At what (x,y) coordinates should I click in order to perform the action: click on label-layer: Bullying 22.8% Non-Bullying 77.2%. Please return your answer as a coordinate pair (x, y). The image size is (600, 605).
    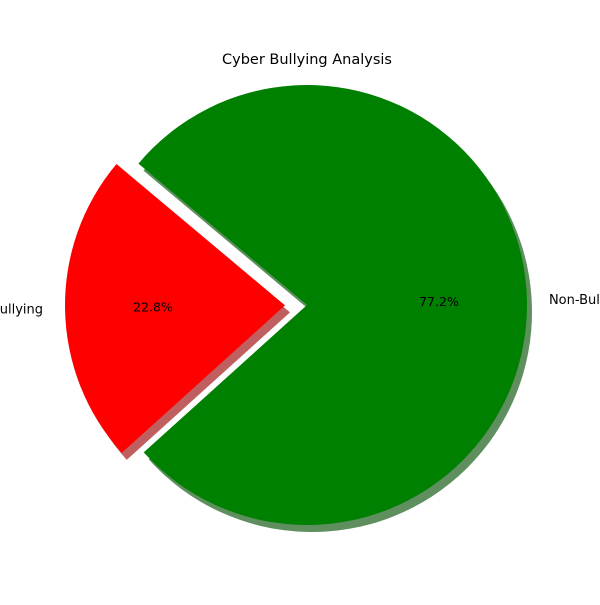
    Looking at the image, I should click on (300, 305).